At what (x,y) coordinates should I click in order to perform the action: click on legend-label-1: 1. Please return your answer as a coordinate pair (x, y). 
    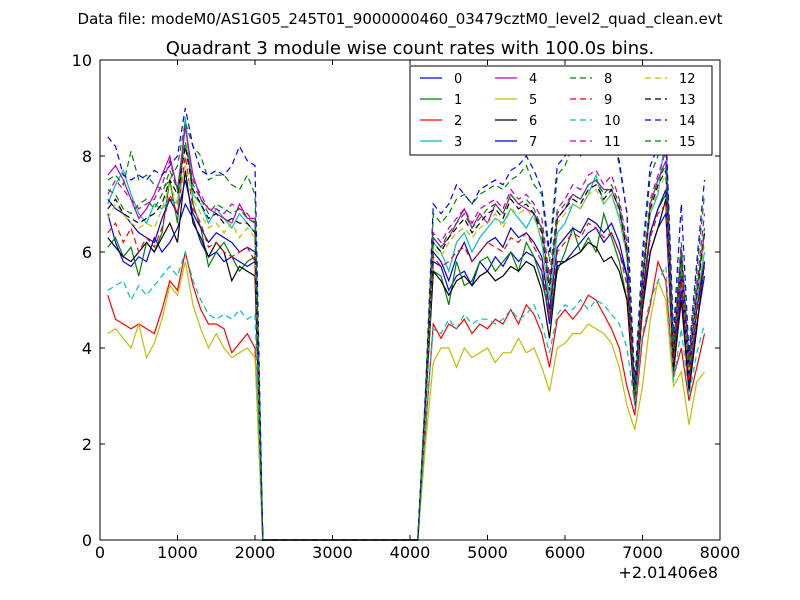
    Looking at the image, I should click on (458, 100).